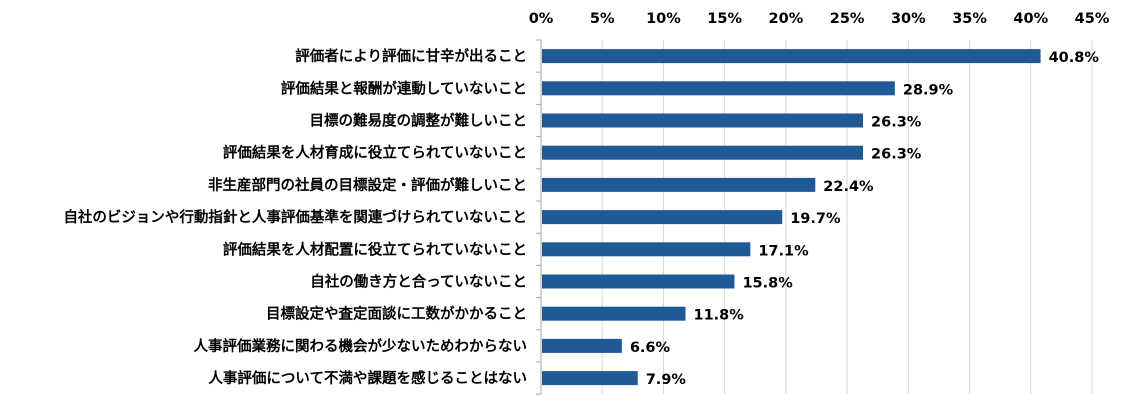 Image resolution: width=1126 pixels, height=409 pixels. What do you see at coordinates (419, 121) in the screenshot?
I see `category-label: 目標の難易度の調整が難しいこと` at bounding box center [419, 121].